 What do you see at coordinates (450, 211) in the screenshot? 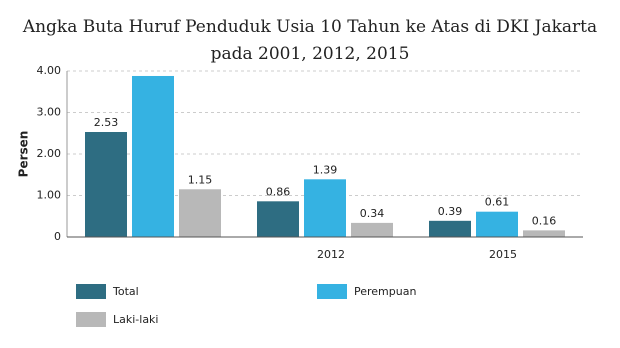
I see `data-label: 0.39` at bounding box center [450, 211].